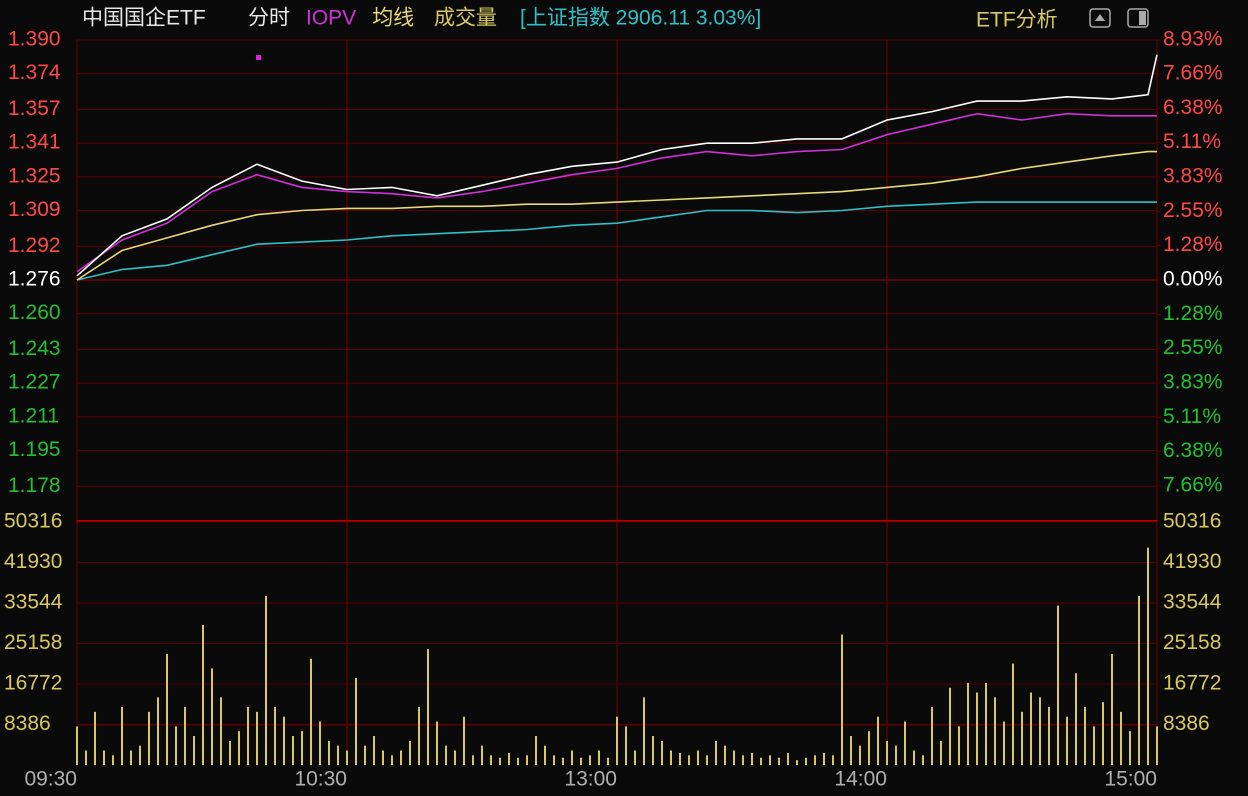 The height and width of the screenshot is (796, 1248). What do you see at coordinates (1130, 779) in the screenshot?
I see `x-tick-label: 15:00` at bounding box center [1130, 779].